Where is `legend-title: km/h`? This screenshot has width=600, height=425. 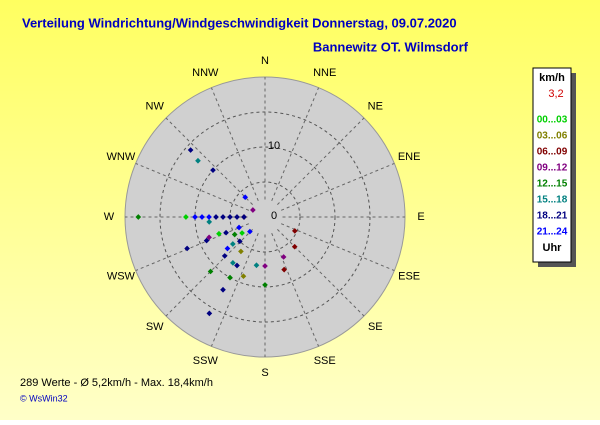
legend-title: km/h is located at coordinates (552, 78).